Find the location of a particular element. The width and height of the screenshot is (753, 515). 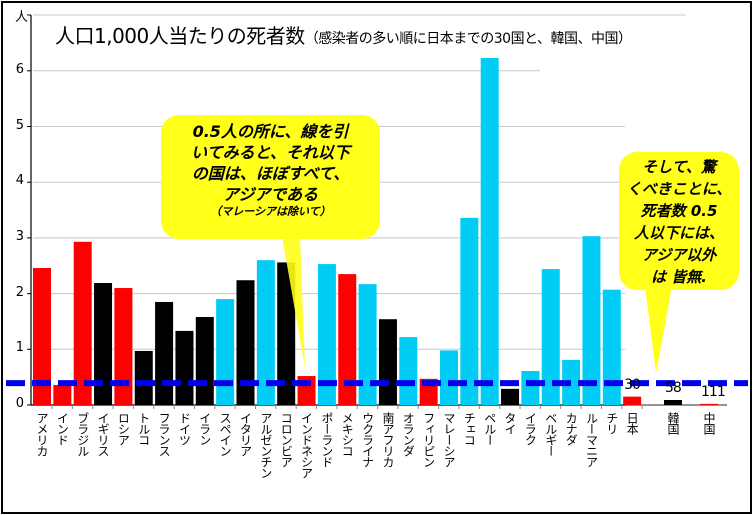

x-tick-label: チリ is located at coordinates (611, 423).